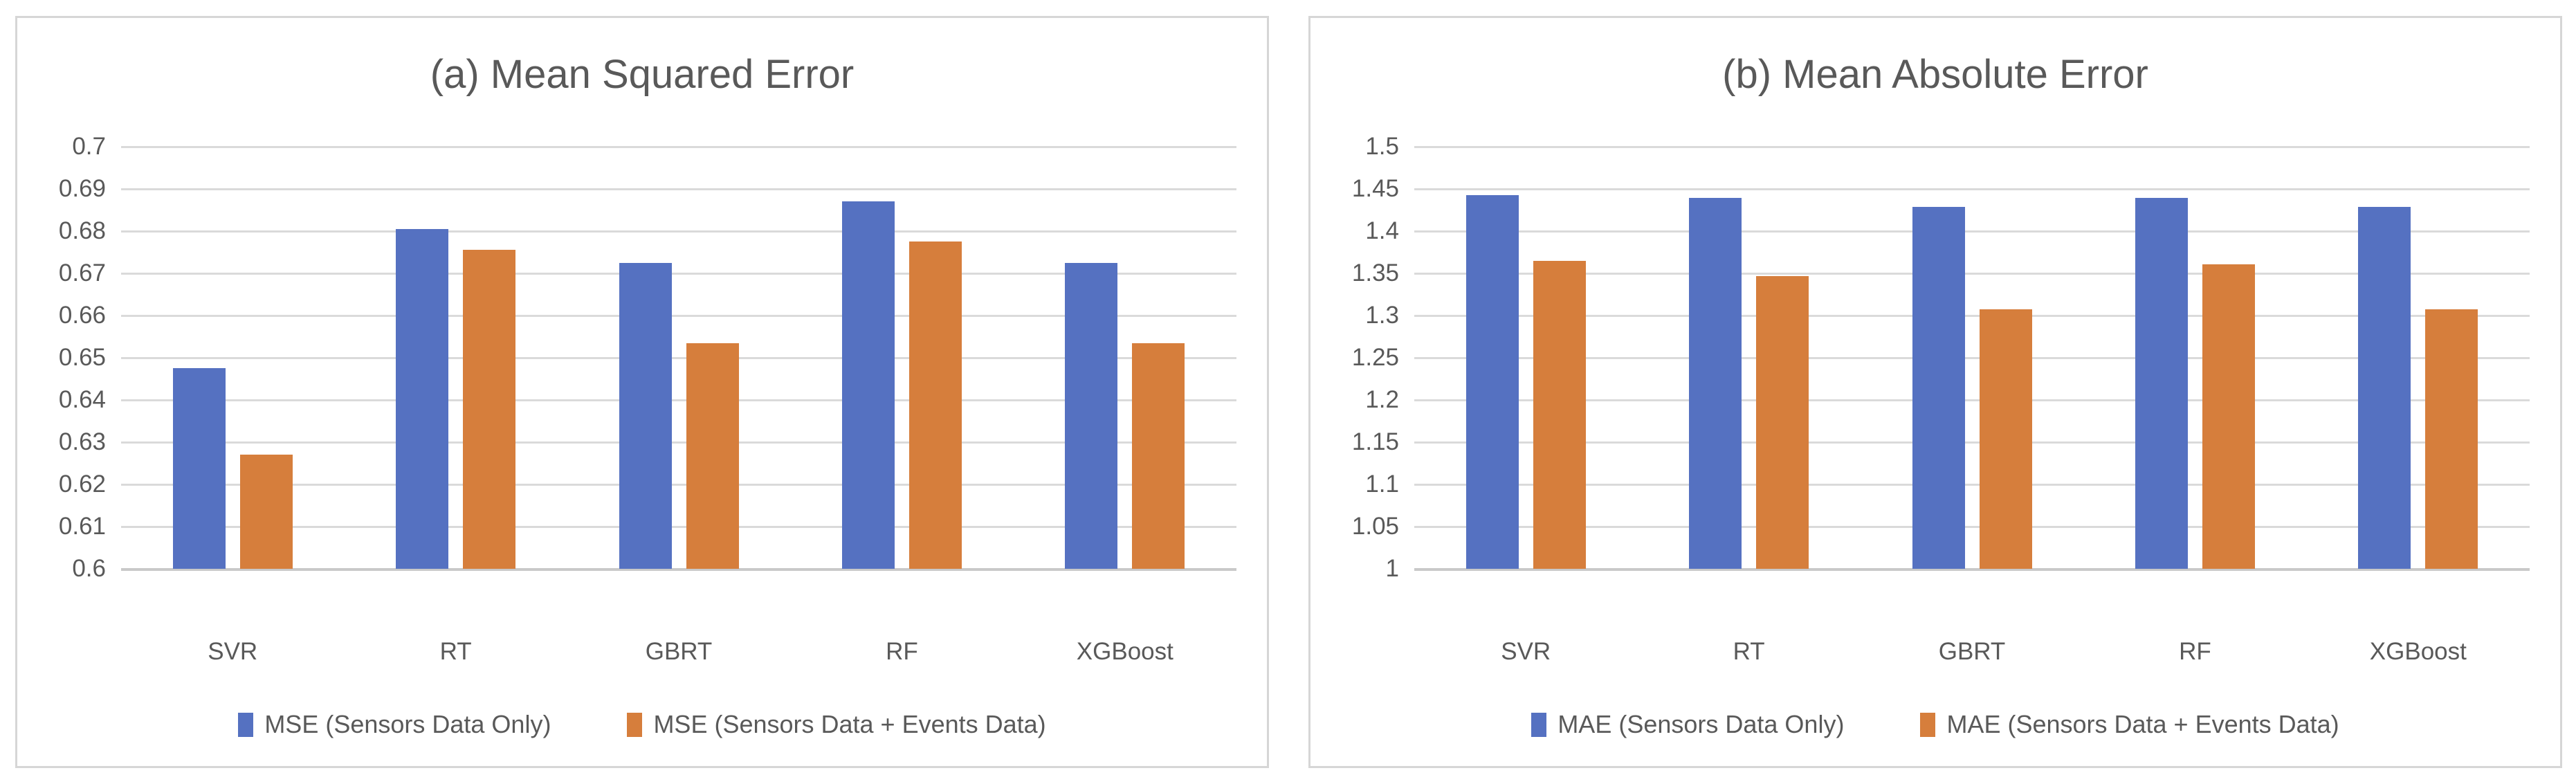 Image resolution: width=2576 pixels, height=784 pixels. Describe the element at coordinates (1935, 74) in the screenshot. I see `chart-title: (b) Mean Absolute Error` at that location.